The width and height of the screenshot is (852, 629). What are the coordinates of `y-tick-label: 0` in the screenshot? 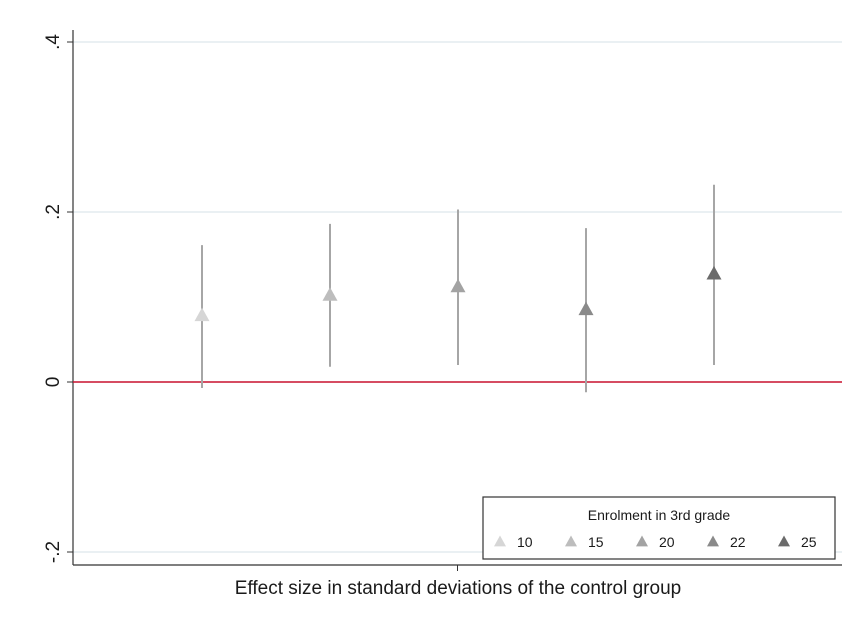 It's located at (53, 382).